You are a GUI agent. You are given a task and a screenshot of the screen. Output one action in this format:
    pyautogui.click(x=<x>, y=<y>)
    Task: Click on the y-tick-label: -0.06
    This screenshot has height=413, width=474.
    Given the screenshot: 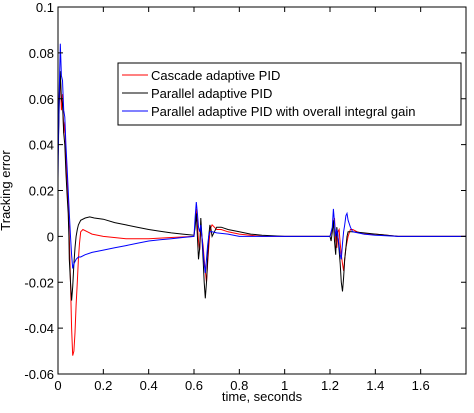 What is the action you would take?
    pyautogui.click(x=39, y=374)
    